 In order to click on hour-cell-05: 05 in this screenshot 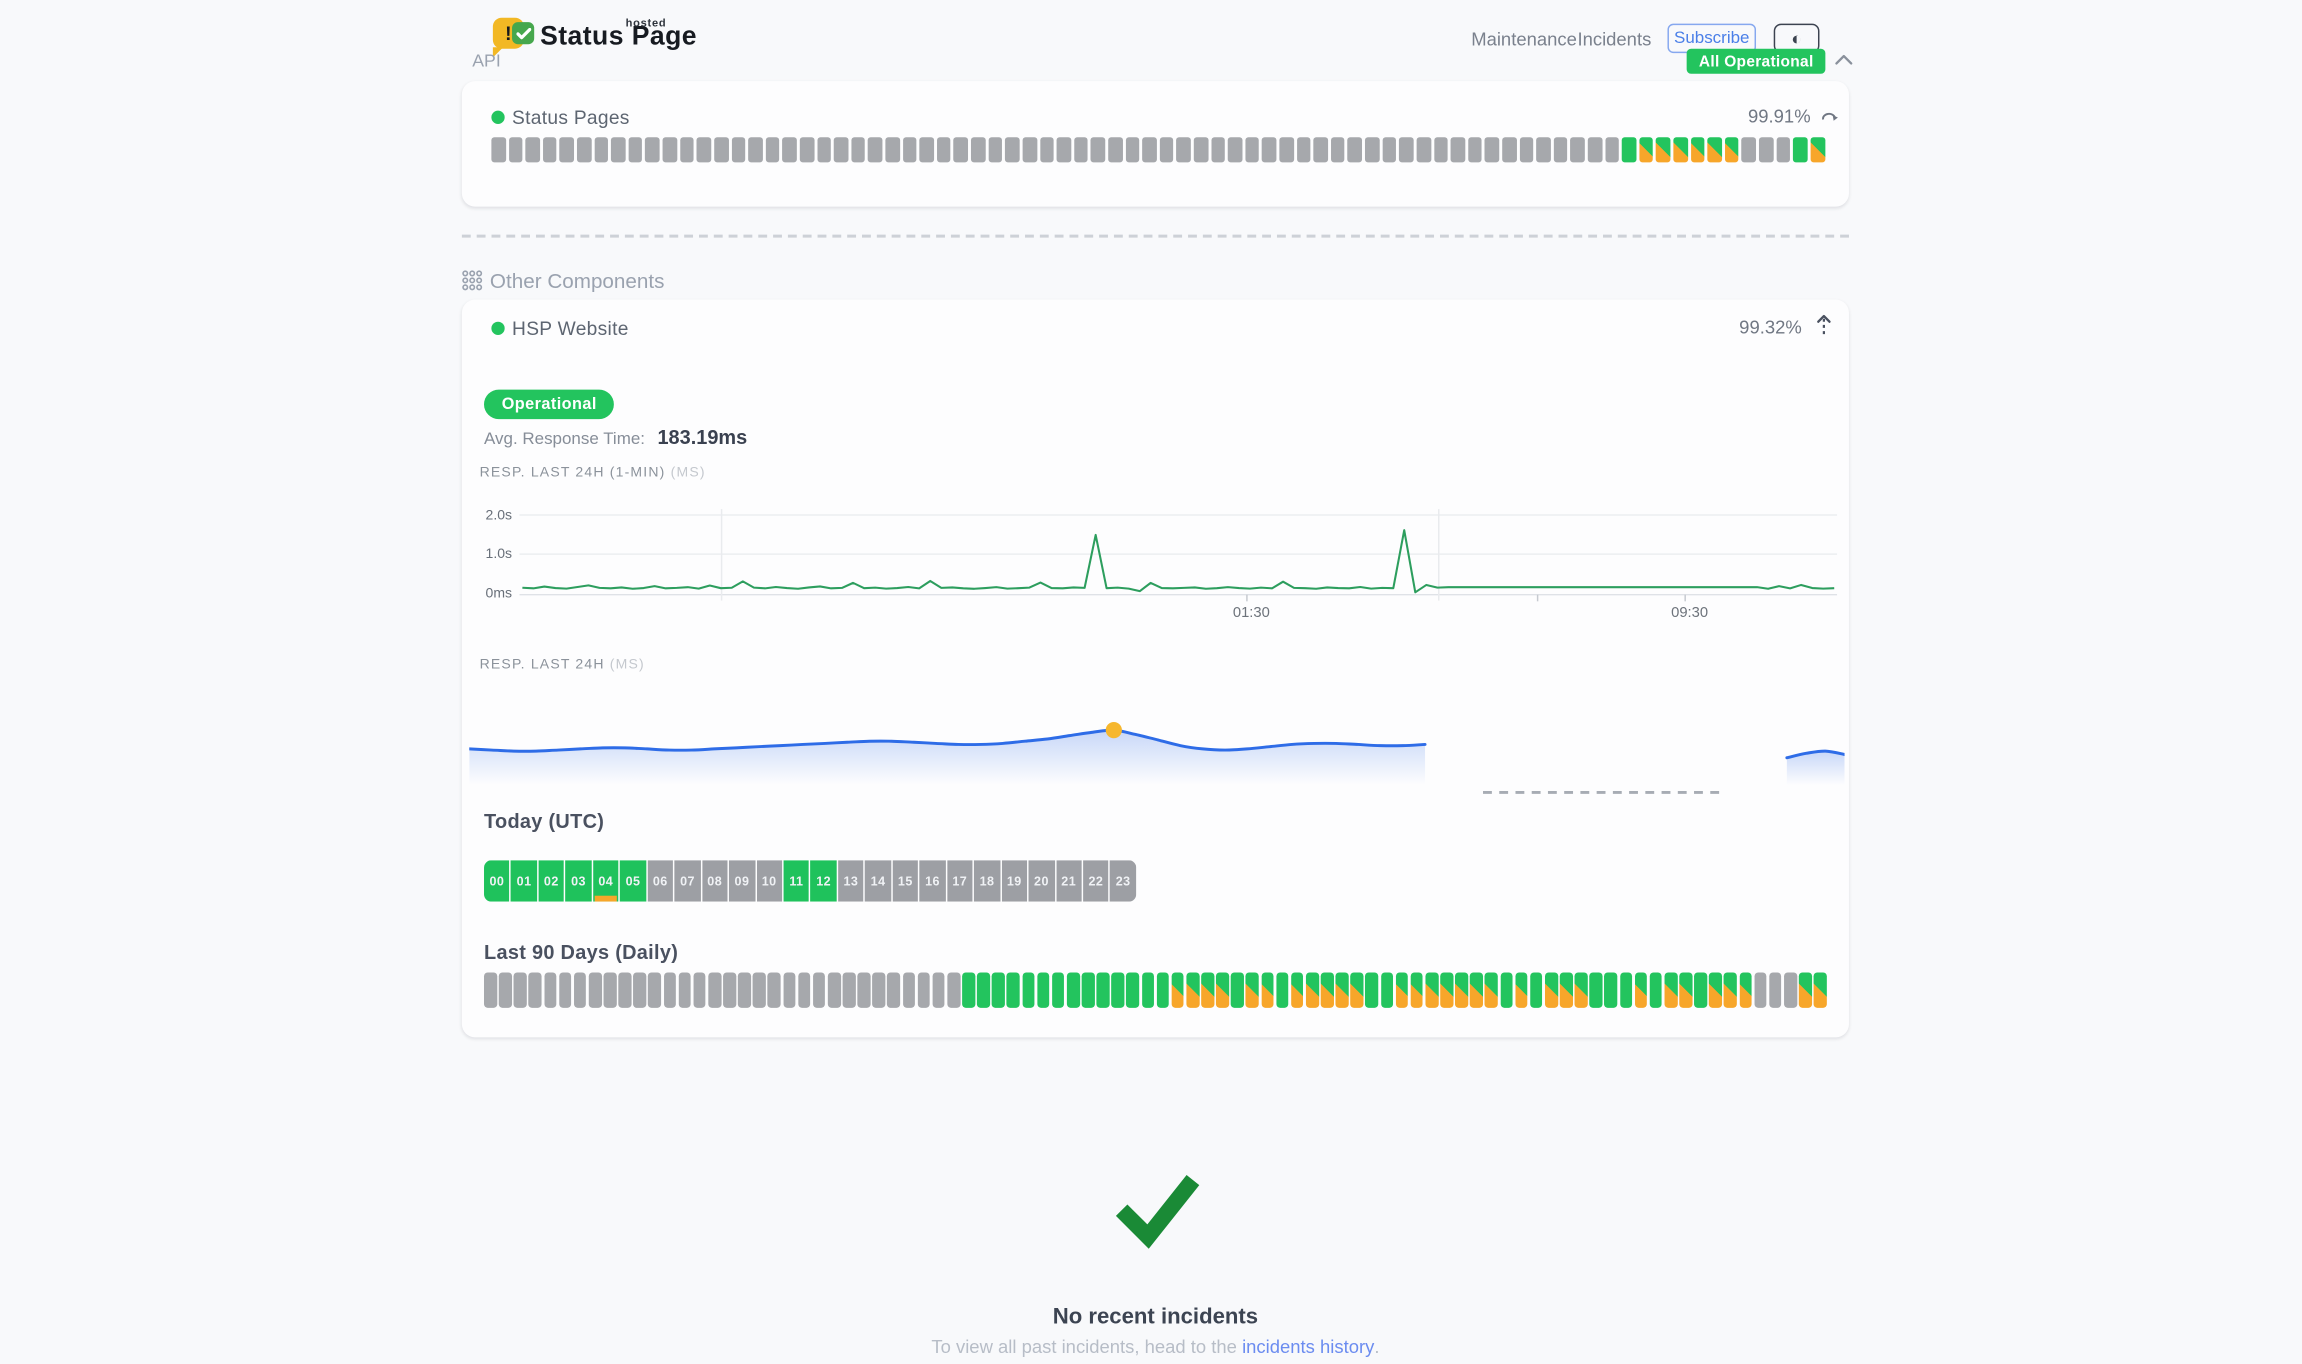, I will do `click(633, 881)`.